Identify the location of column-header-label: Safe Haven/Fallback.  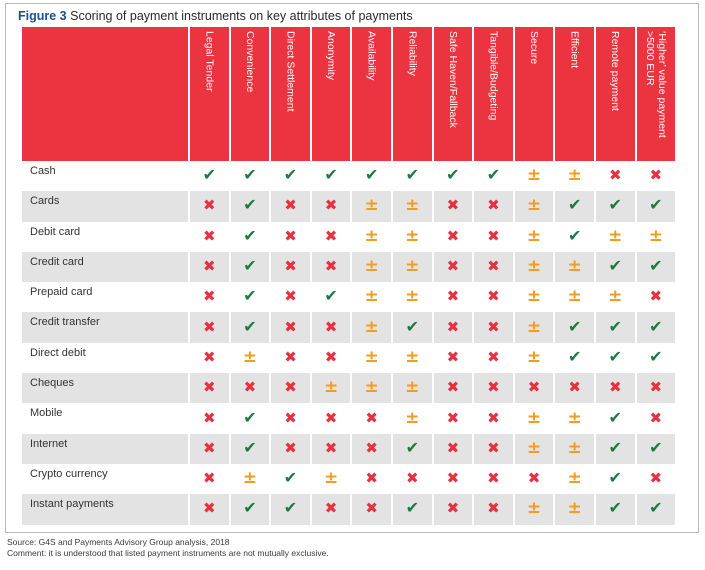
(452, 79).